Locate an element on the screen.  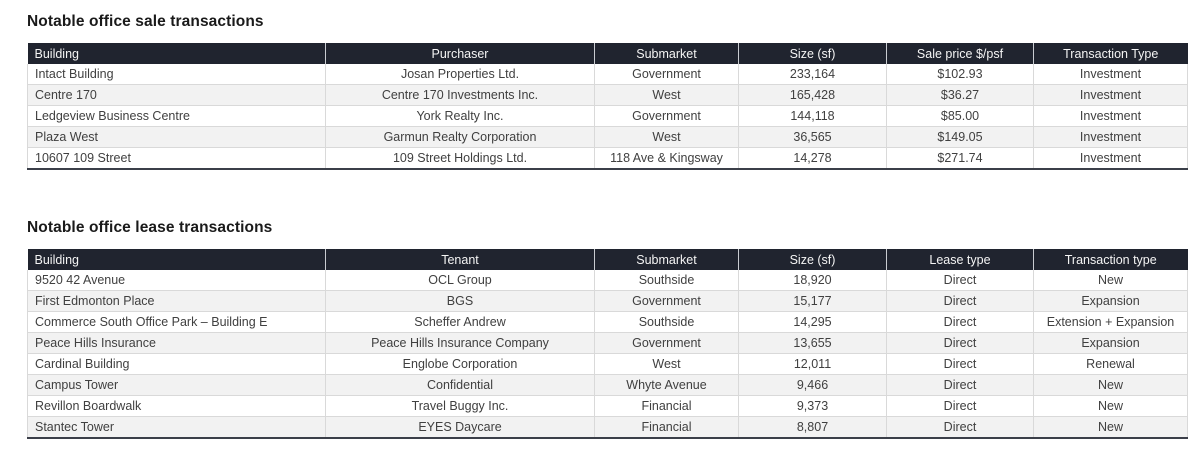
table-cell: 9520 42 Avenue is located at coordinates (176, 280).